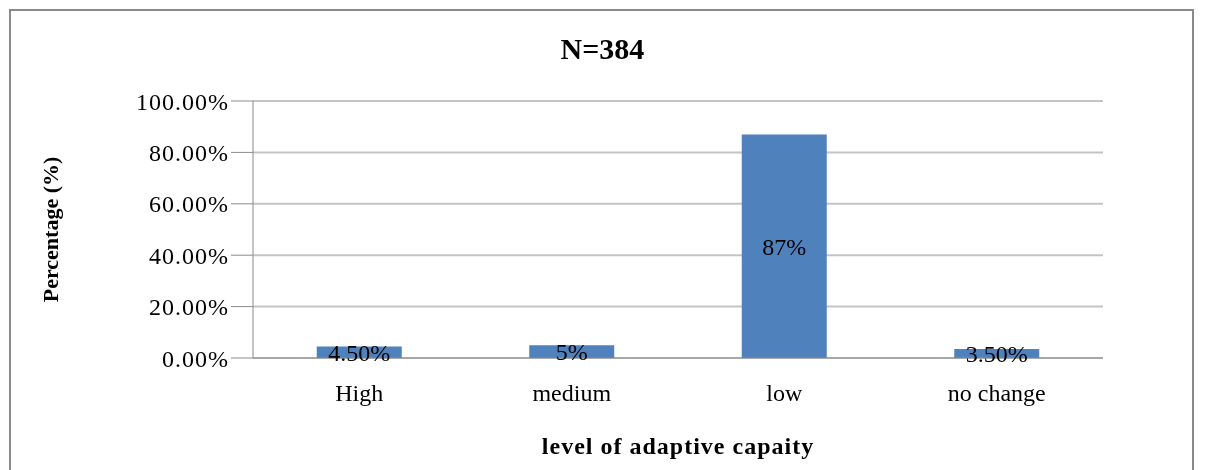 The height and width of the screenshot is (470, 1205). Describe the element at coordinates (678, 446) in the screenshot. I see `x-axis-title: level of adaptive capaity` at that location.